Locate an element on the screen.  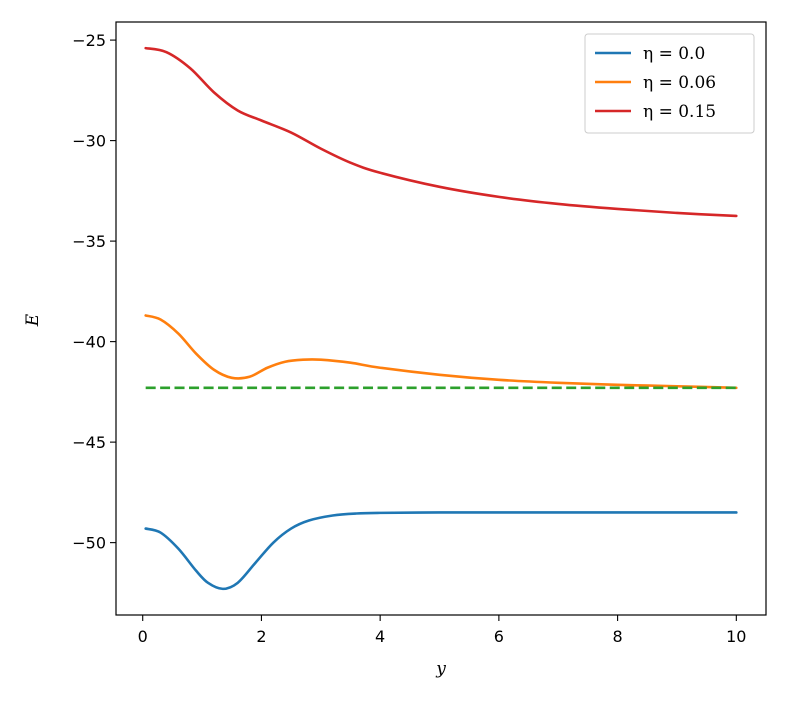
legend-label: η = 0.0 is located at coordinates (674, 54).